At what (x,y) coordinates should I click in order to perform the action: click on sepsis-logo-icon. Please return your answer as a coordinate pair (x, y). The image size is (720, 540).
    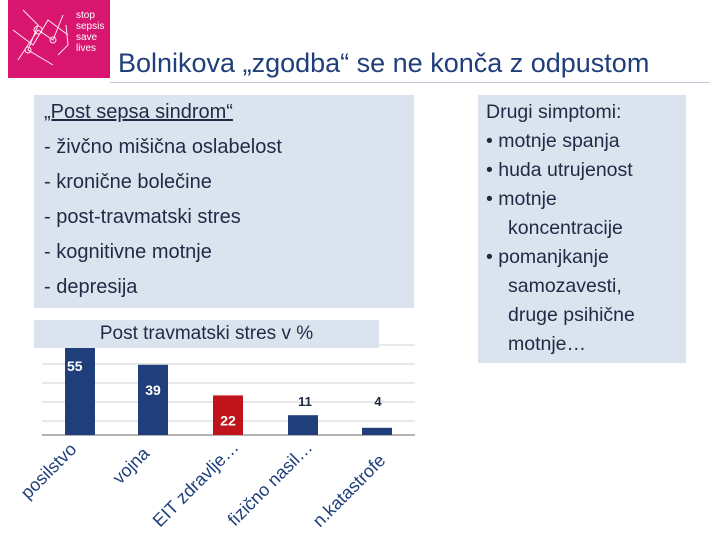
    Looking at the image, I should click on (40, 37).